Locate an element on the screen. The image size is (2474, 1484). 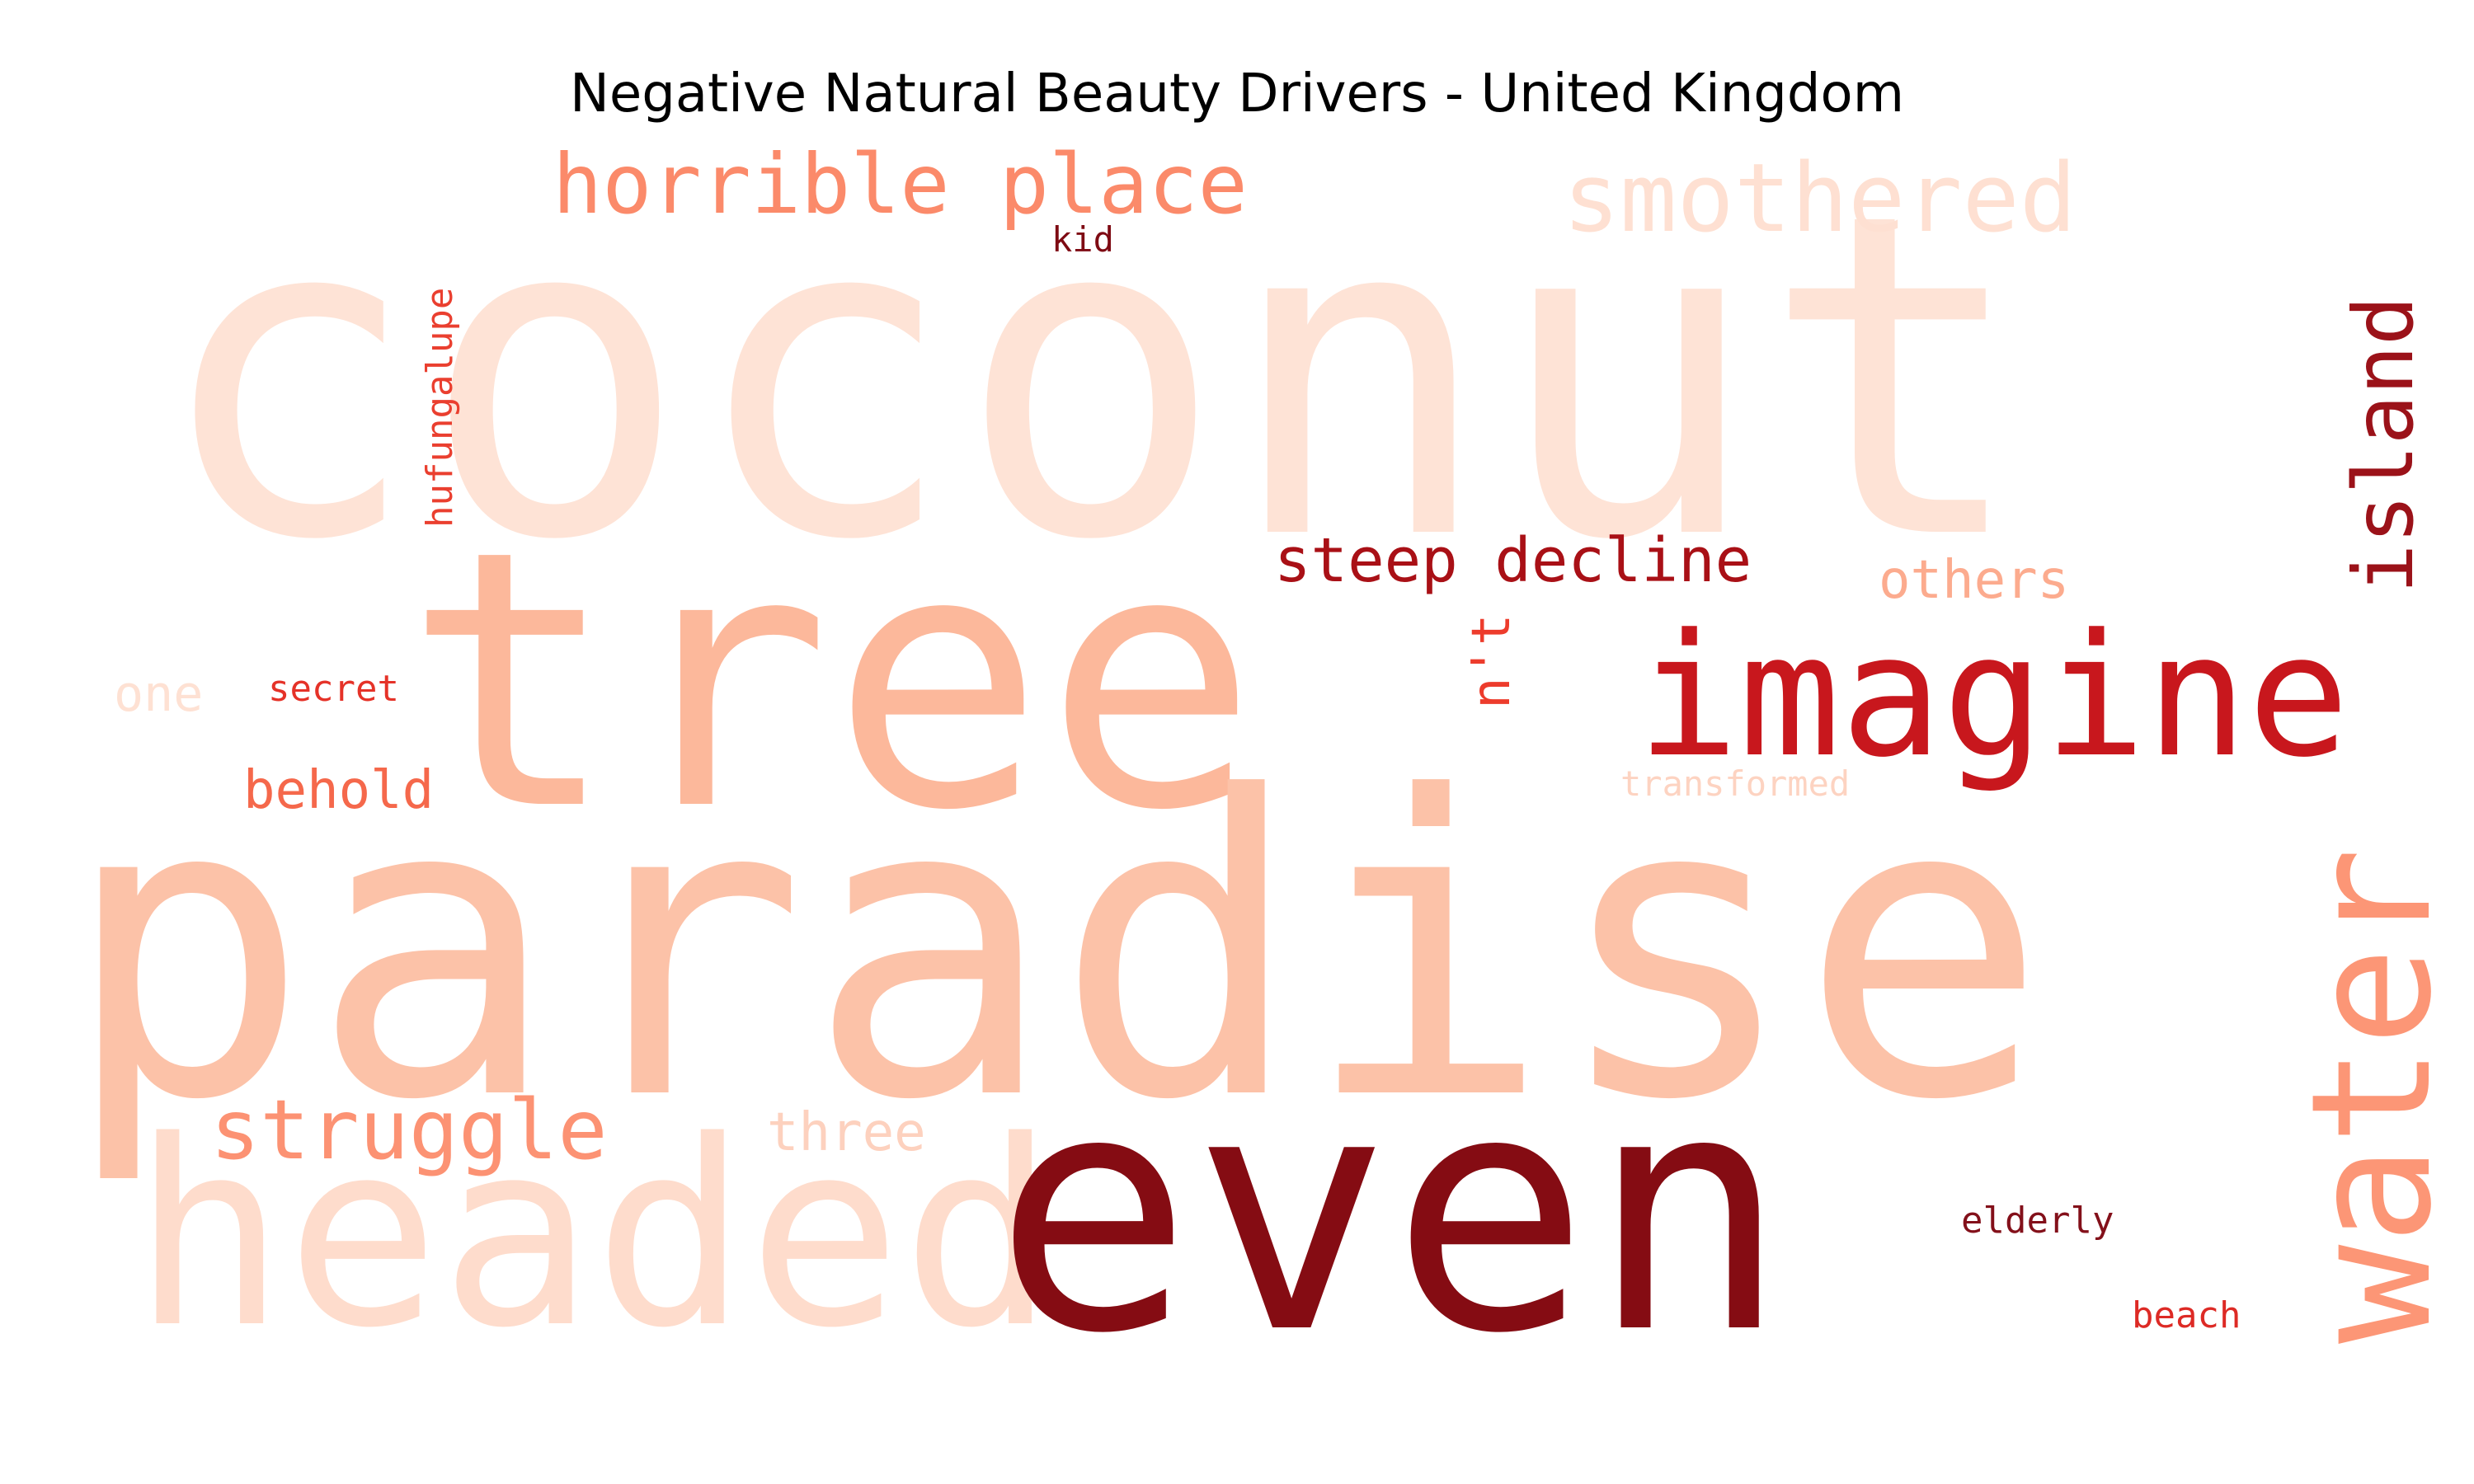
word-island: island is located at coordinates (2383, 445).